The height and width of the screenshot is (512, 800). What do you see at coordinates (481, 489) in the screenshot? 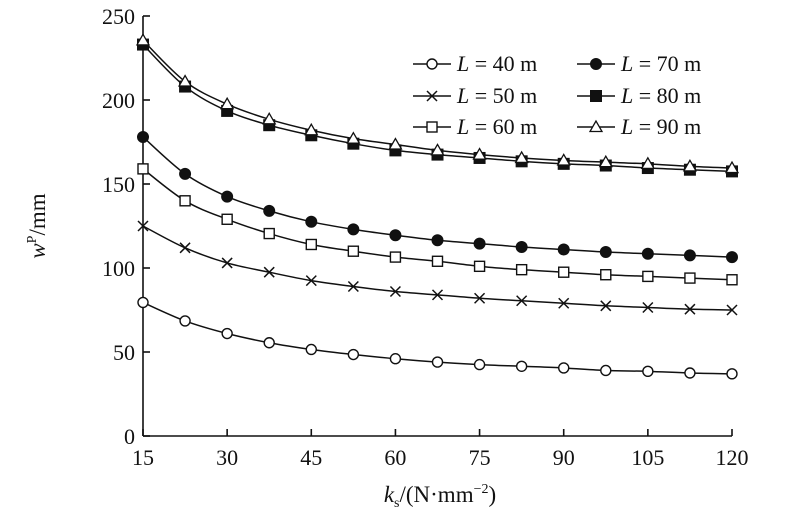
I see `x-axis-title-sup: −2` at bounding box center [481, 489].